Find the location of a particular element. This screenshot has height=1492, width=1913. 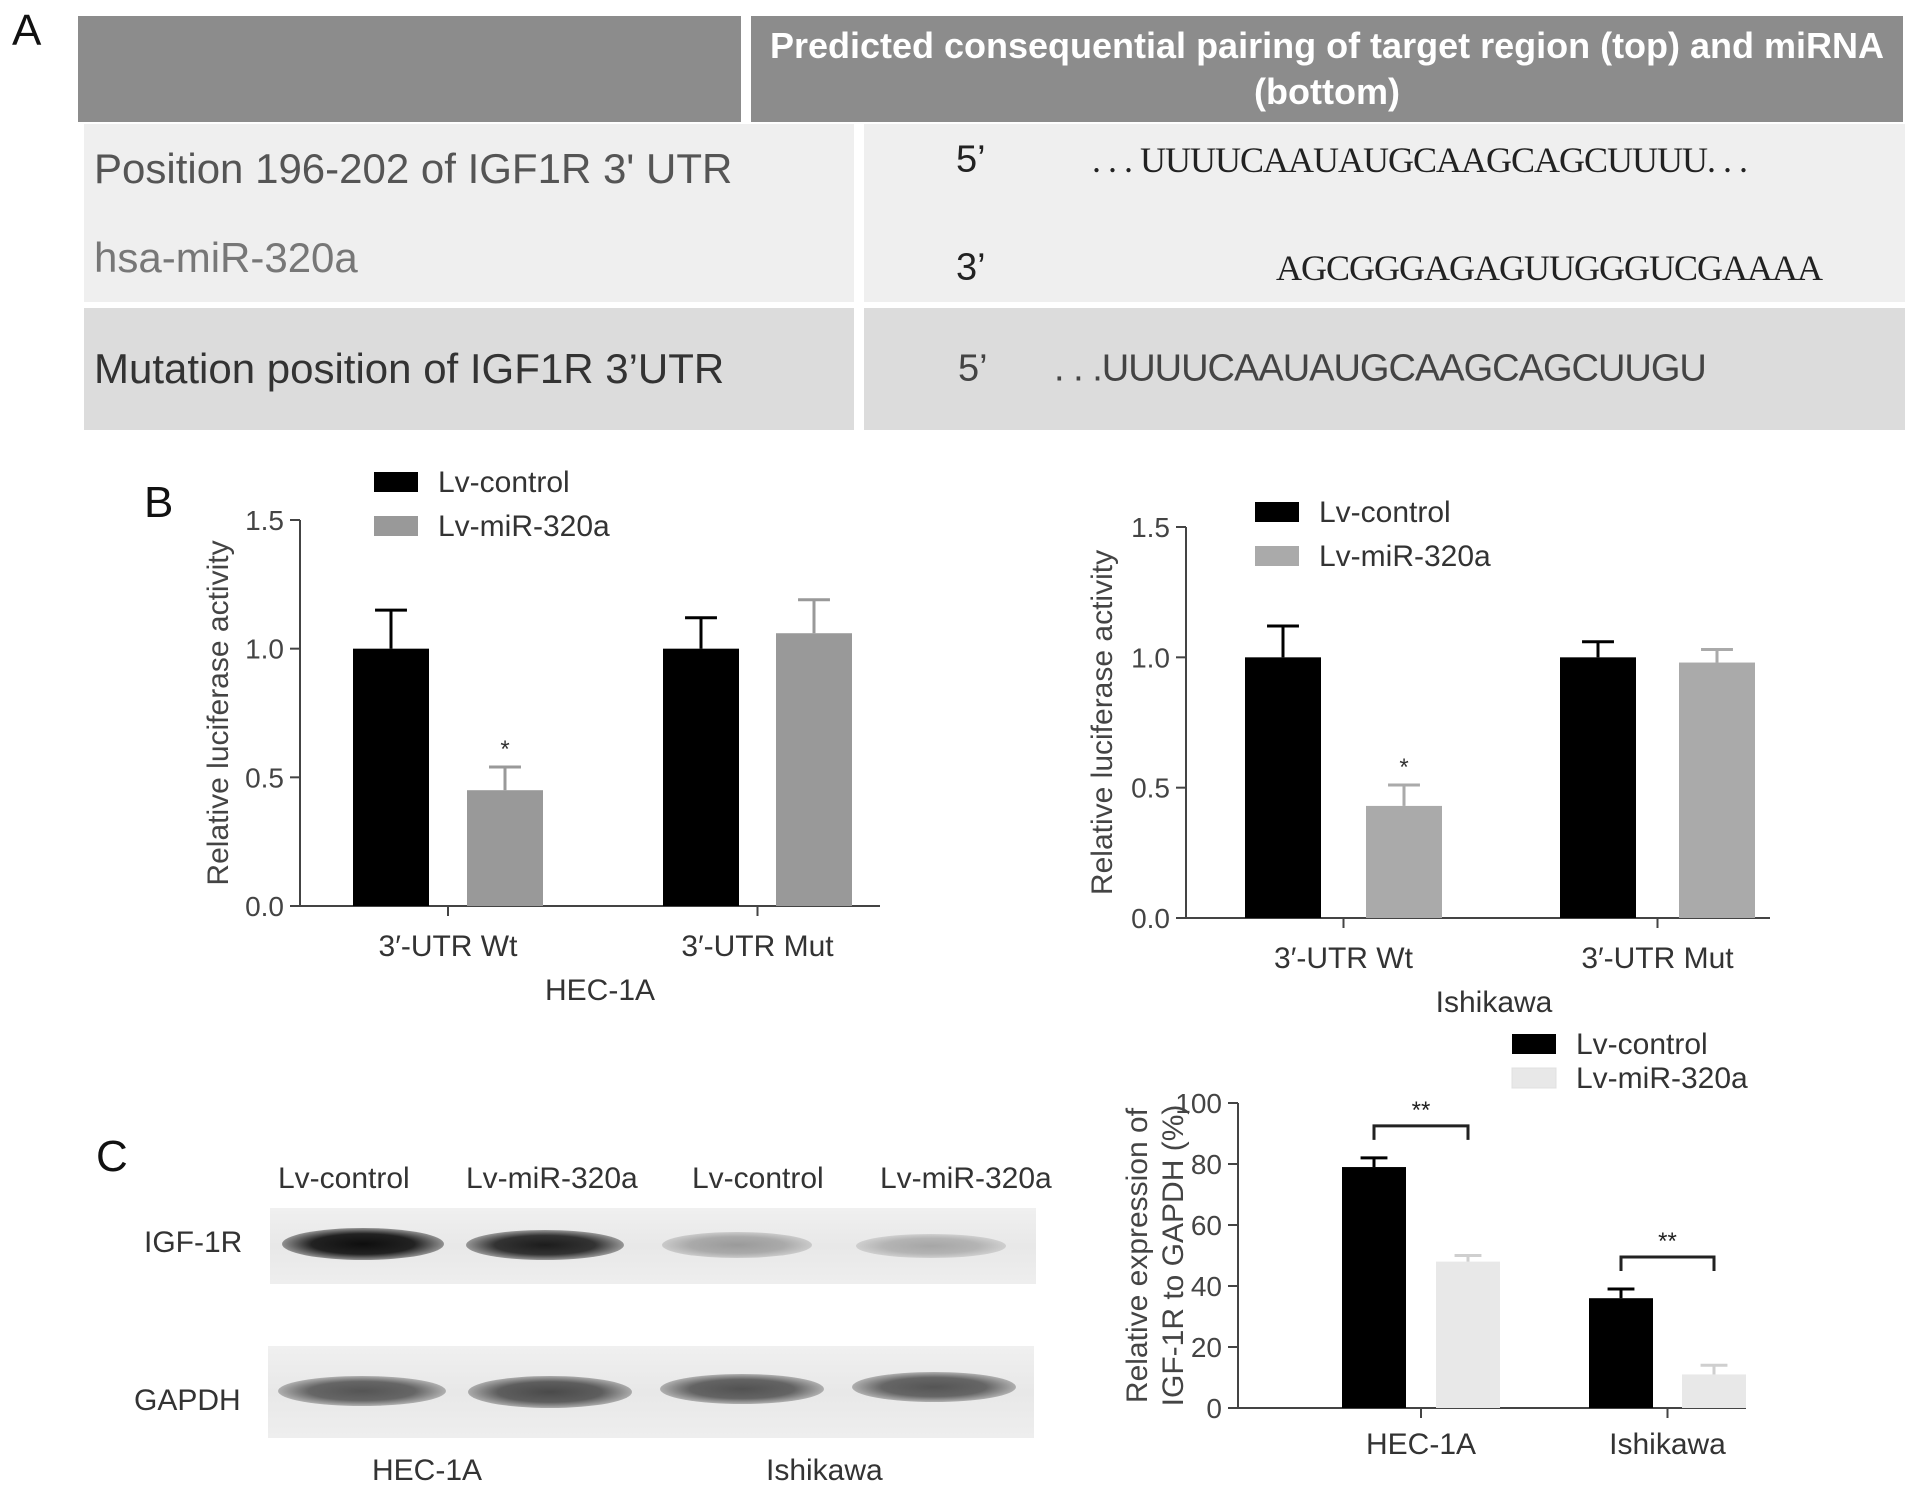

hec1a-category-label-0: 3′-UTR Wt is located at coordinates (449, 946).